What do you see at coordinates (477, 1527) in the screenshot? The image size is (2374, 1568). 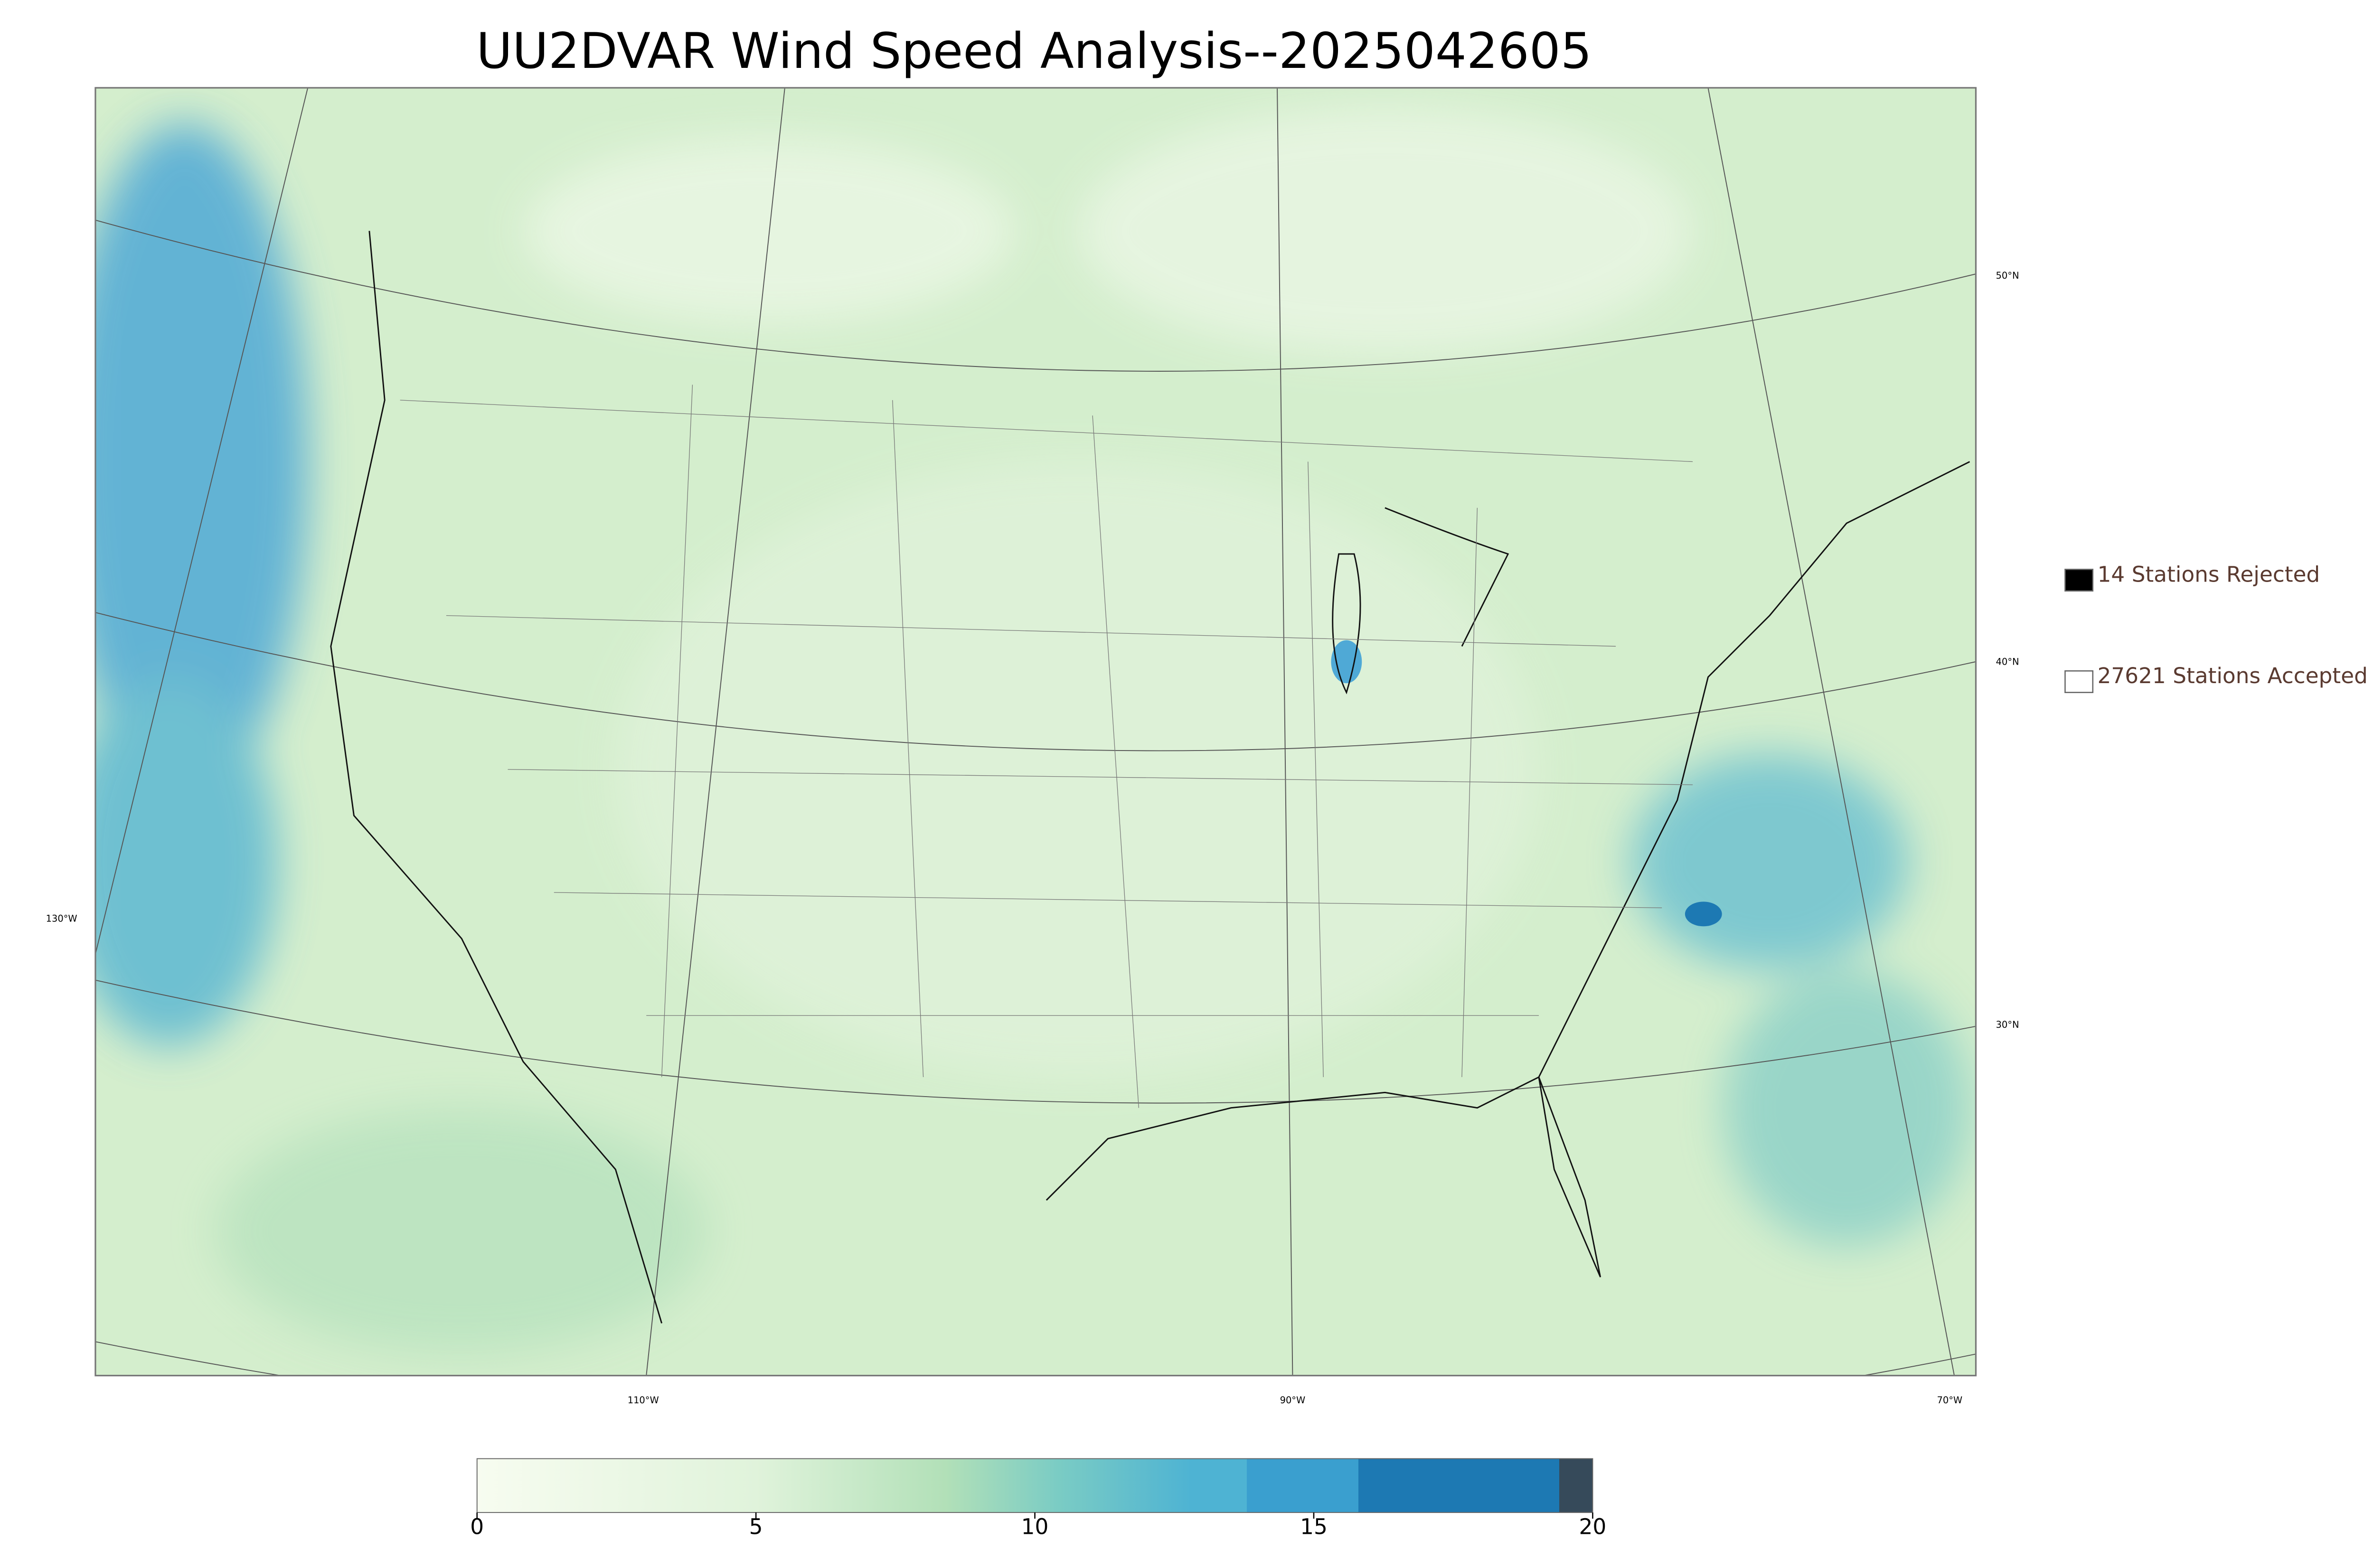 I see `colorbar-tick-label: 0` at bounding box center [477, 1527].